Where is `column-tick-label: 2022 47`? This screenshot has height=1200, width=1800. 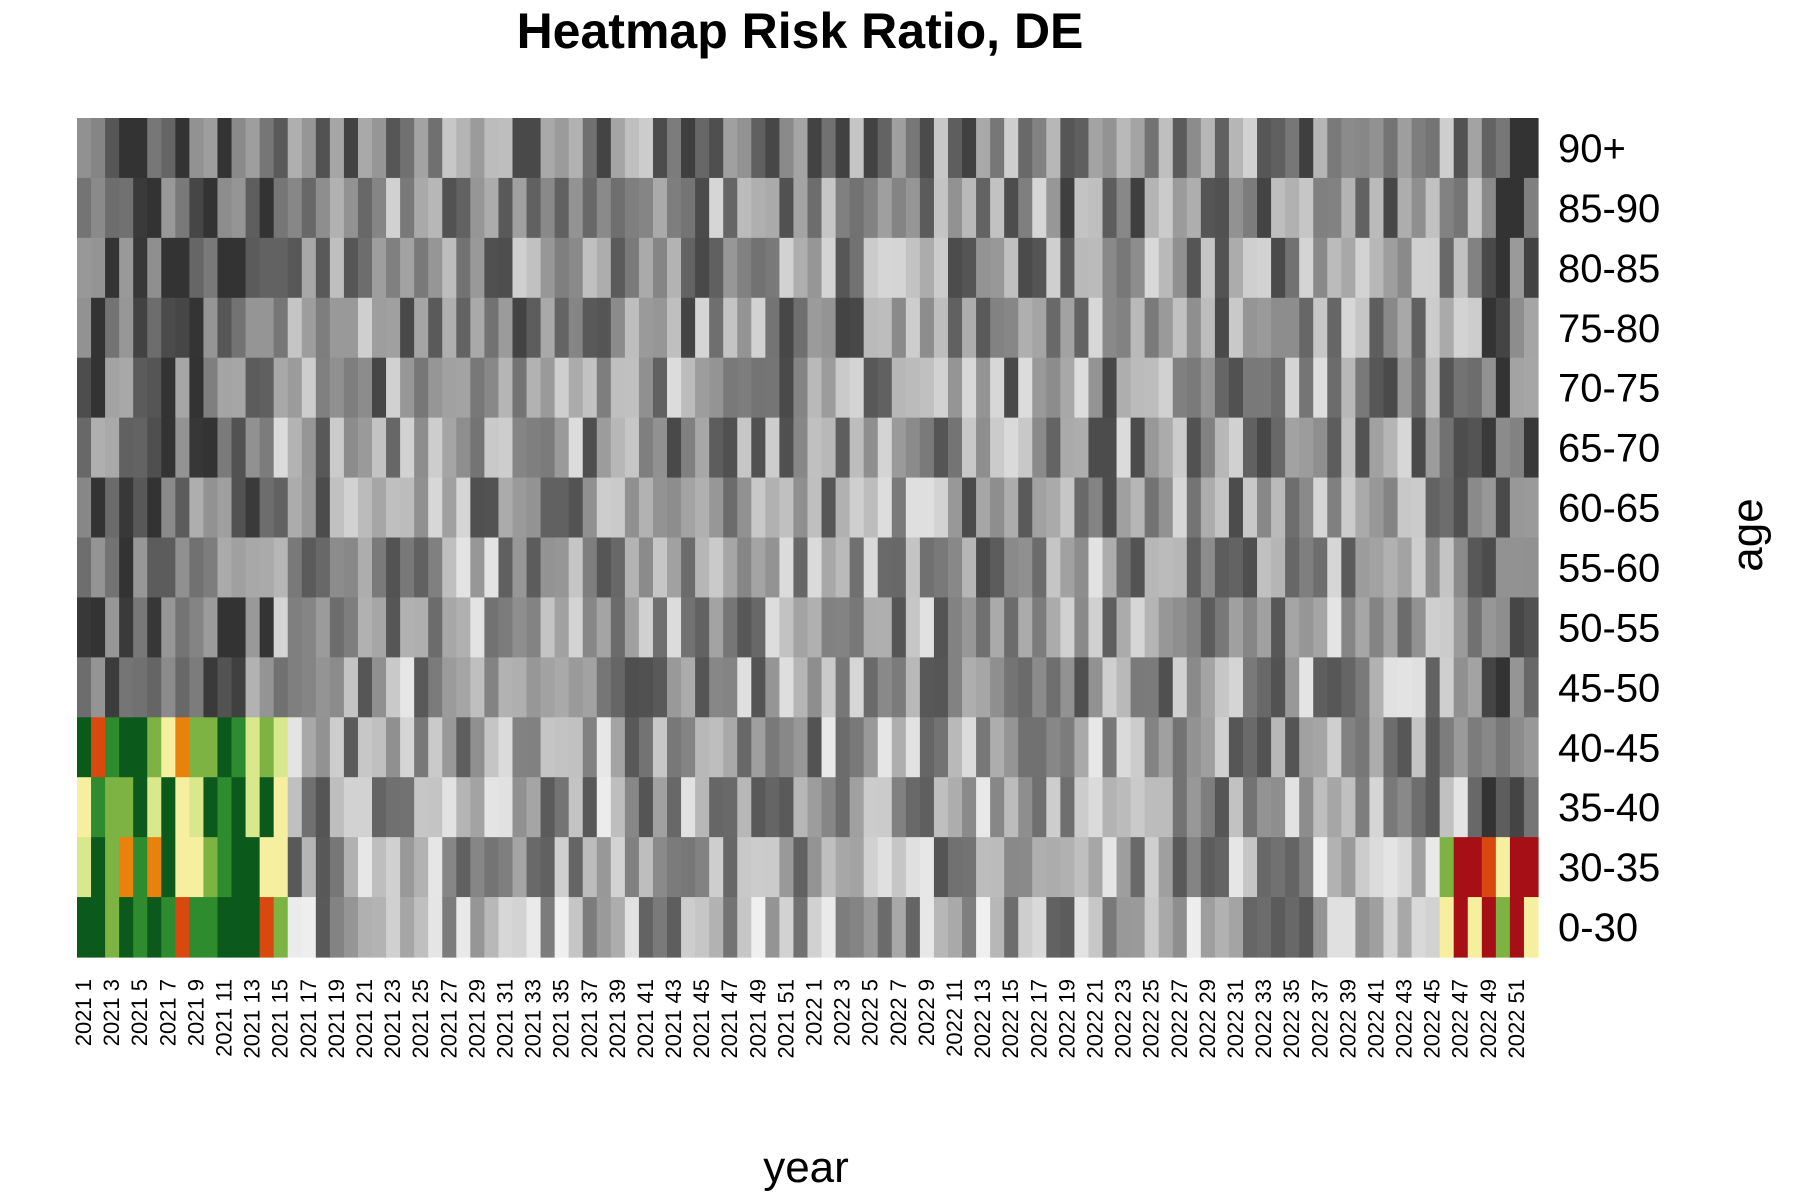
column-tick-label: 2022 47 is located at coordinates (1460, 1019).